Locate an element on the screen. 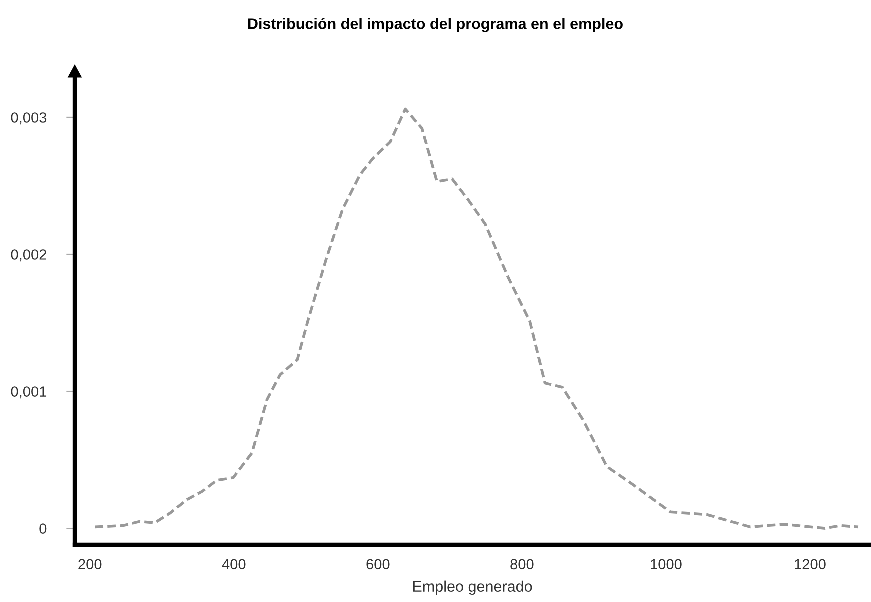  y-tick-label: 0 is located at coordinates (43, 529).